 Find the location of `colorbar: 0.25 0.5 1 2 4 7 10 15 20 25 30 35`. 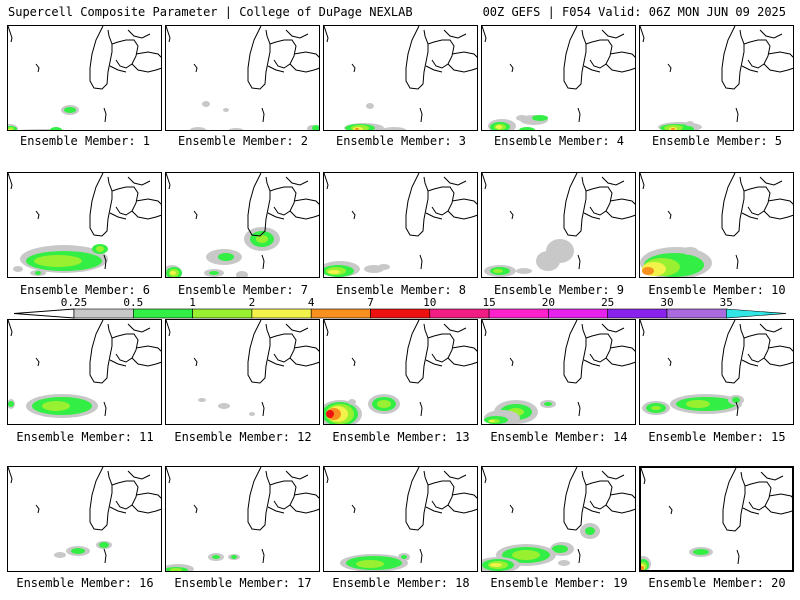

colorbar: 0.25 0.5 1 2 4 7 10 15 20 25 30 35 is located at coordinates (400, 310).